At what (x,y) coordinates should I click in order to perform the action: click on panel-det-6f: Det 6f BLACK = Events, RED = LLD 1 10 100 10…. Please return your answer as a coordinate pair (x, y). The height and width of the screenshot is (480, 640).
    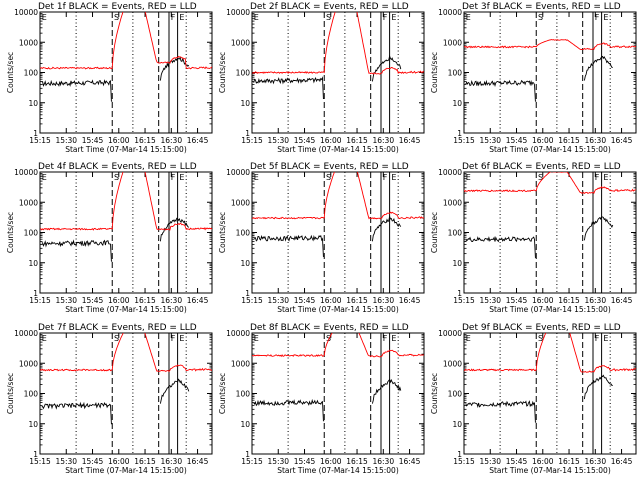
    Looking at the image, I should click on (533, 238).